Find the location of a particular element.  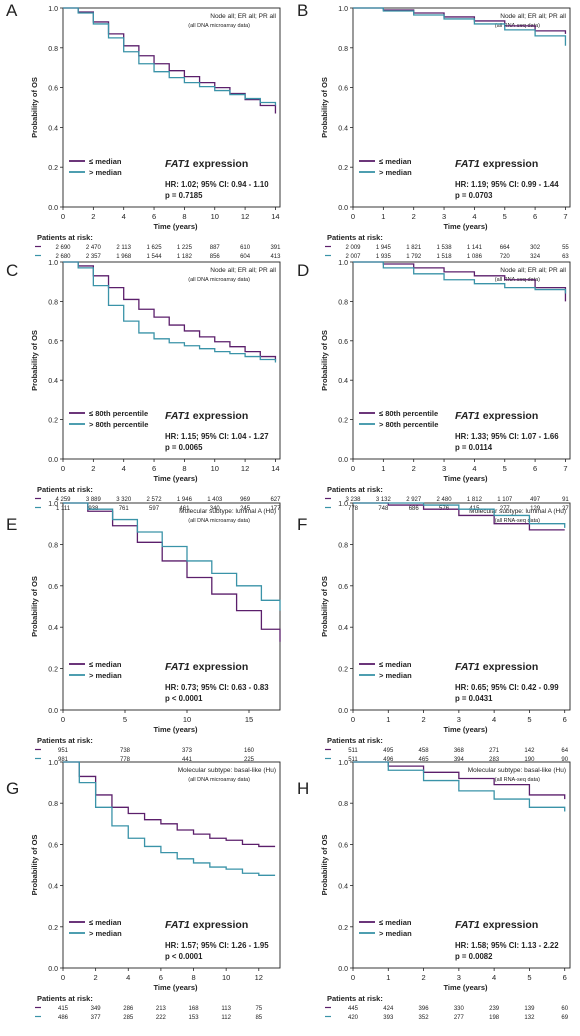

y-tick-label: 0.4 is located at coordinates (343, 381).